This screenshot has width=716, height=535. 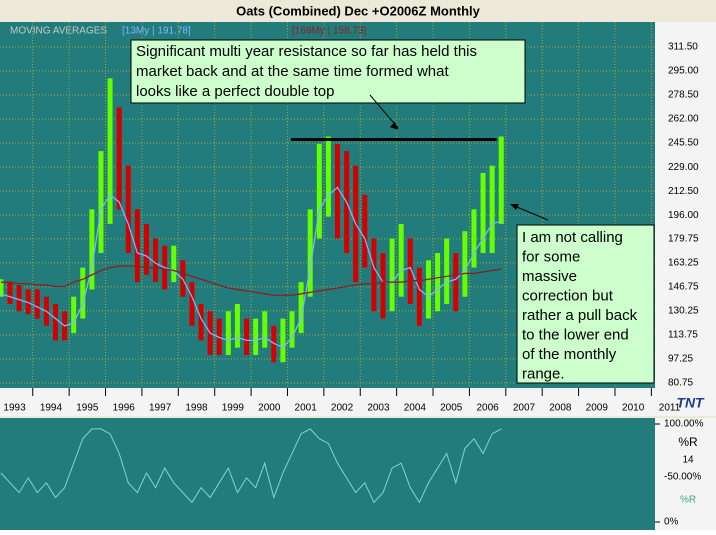 What do you see at coordinates (633, 408) in the screenshot?
I see `x-tick-label: 2010` at bounding box center [633, 408].